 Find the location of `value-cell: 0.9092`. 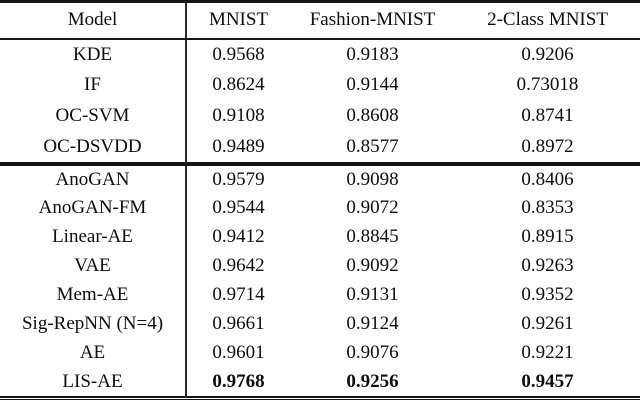

value-cell: 0.9092 is located at coordinates (372, 265).